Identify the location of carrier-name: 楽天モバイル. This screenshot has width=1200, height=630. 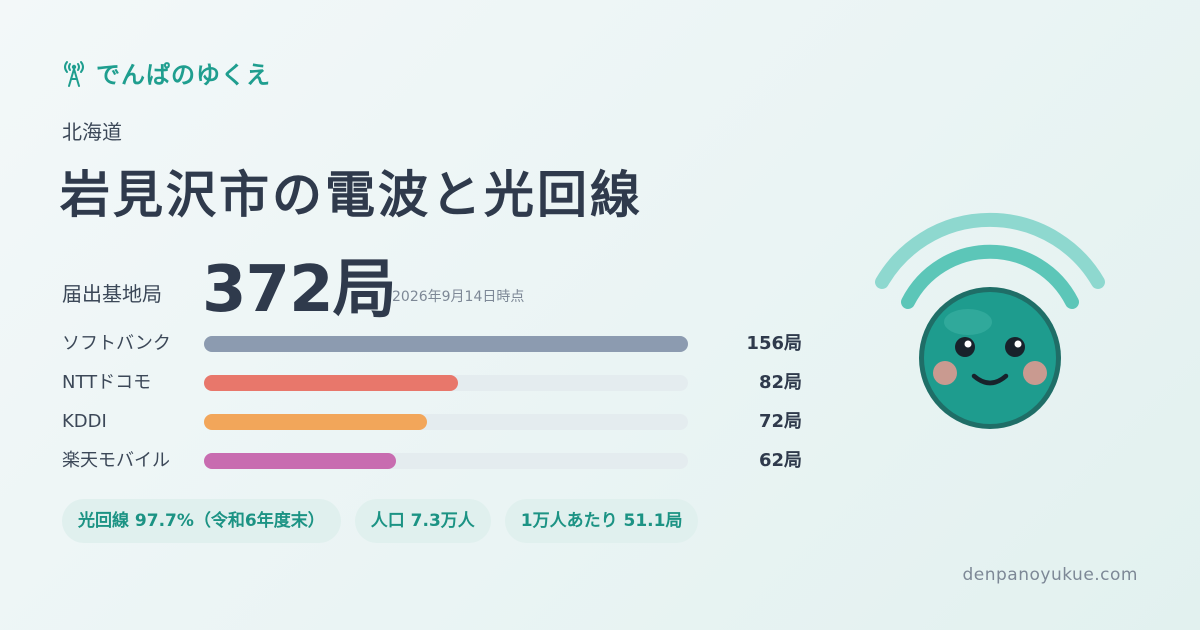
(116, 460).